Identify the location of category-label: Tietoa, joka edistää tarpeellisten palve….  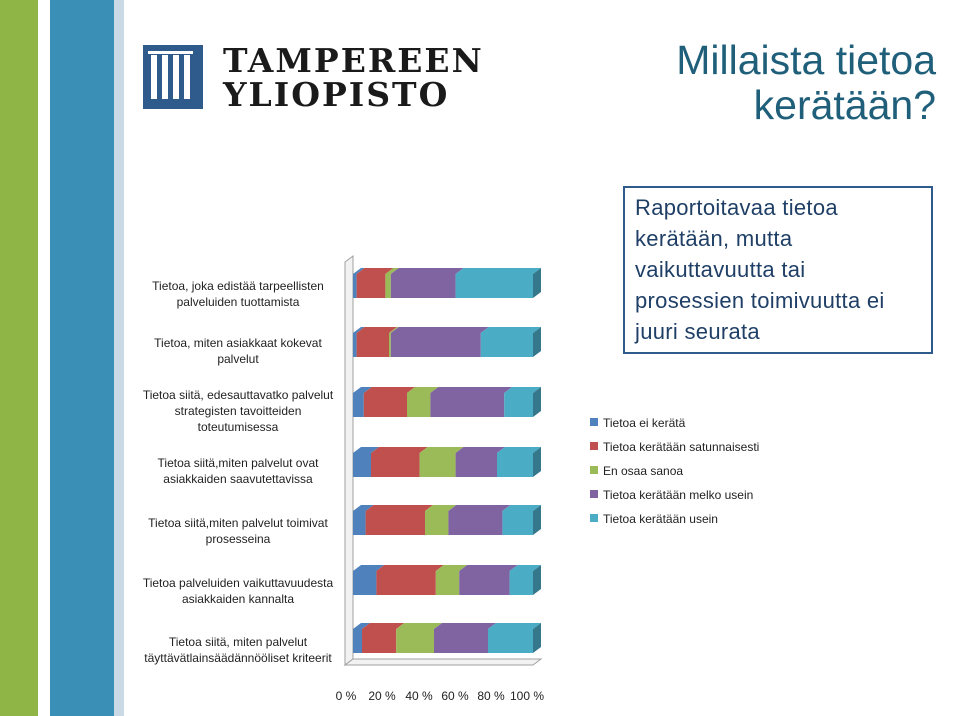
(238, 294).